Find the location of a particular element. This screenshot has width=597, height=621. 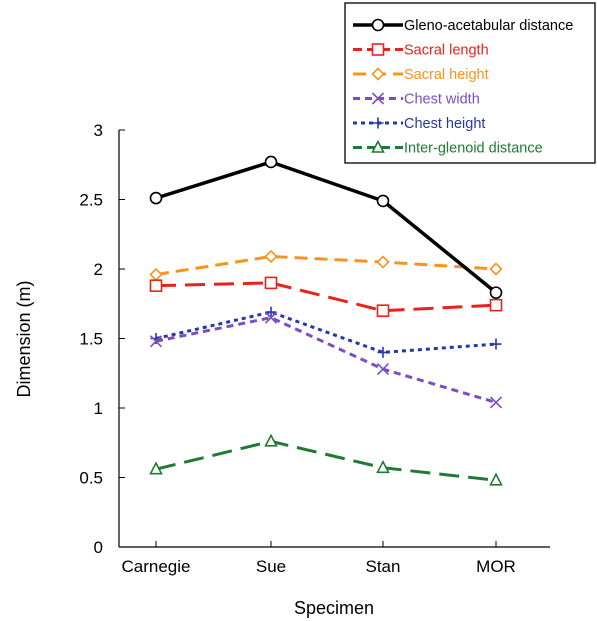

legend-item: Sacral length is located at coordinates (421, 51).